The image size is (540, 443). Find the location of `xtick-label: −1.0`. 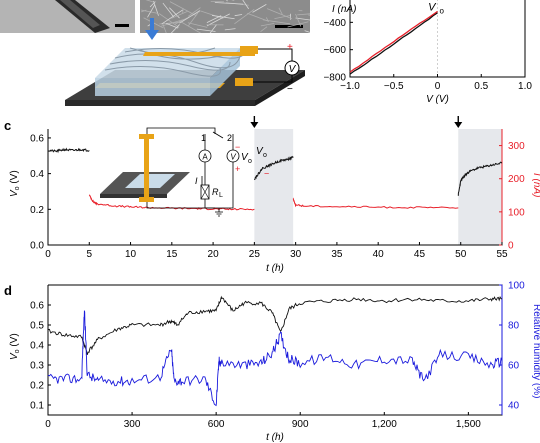

xtick-label: −1.0 is located at coordinates (350, 86).